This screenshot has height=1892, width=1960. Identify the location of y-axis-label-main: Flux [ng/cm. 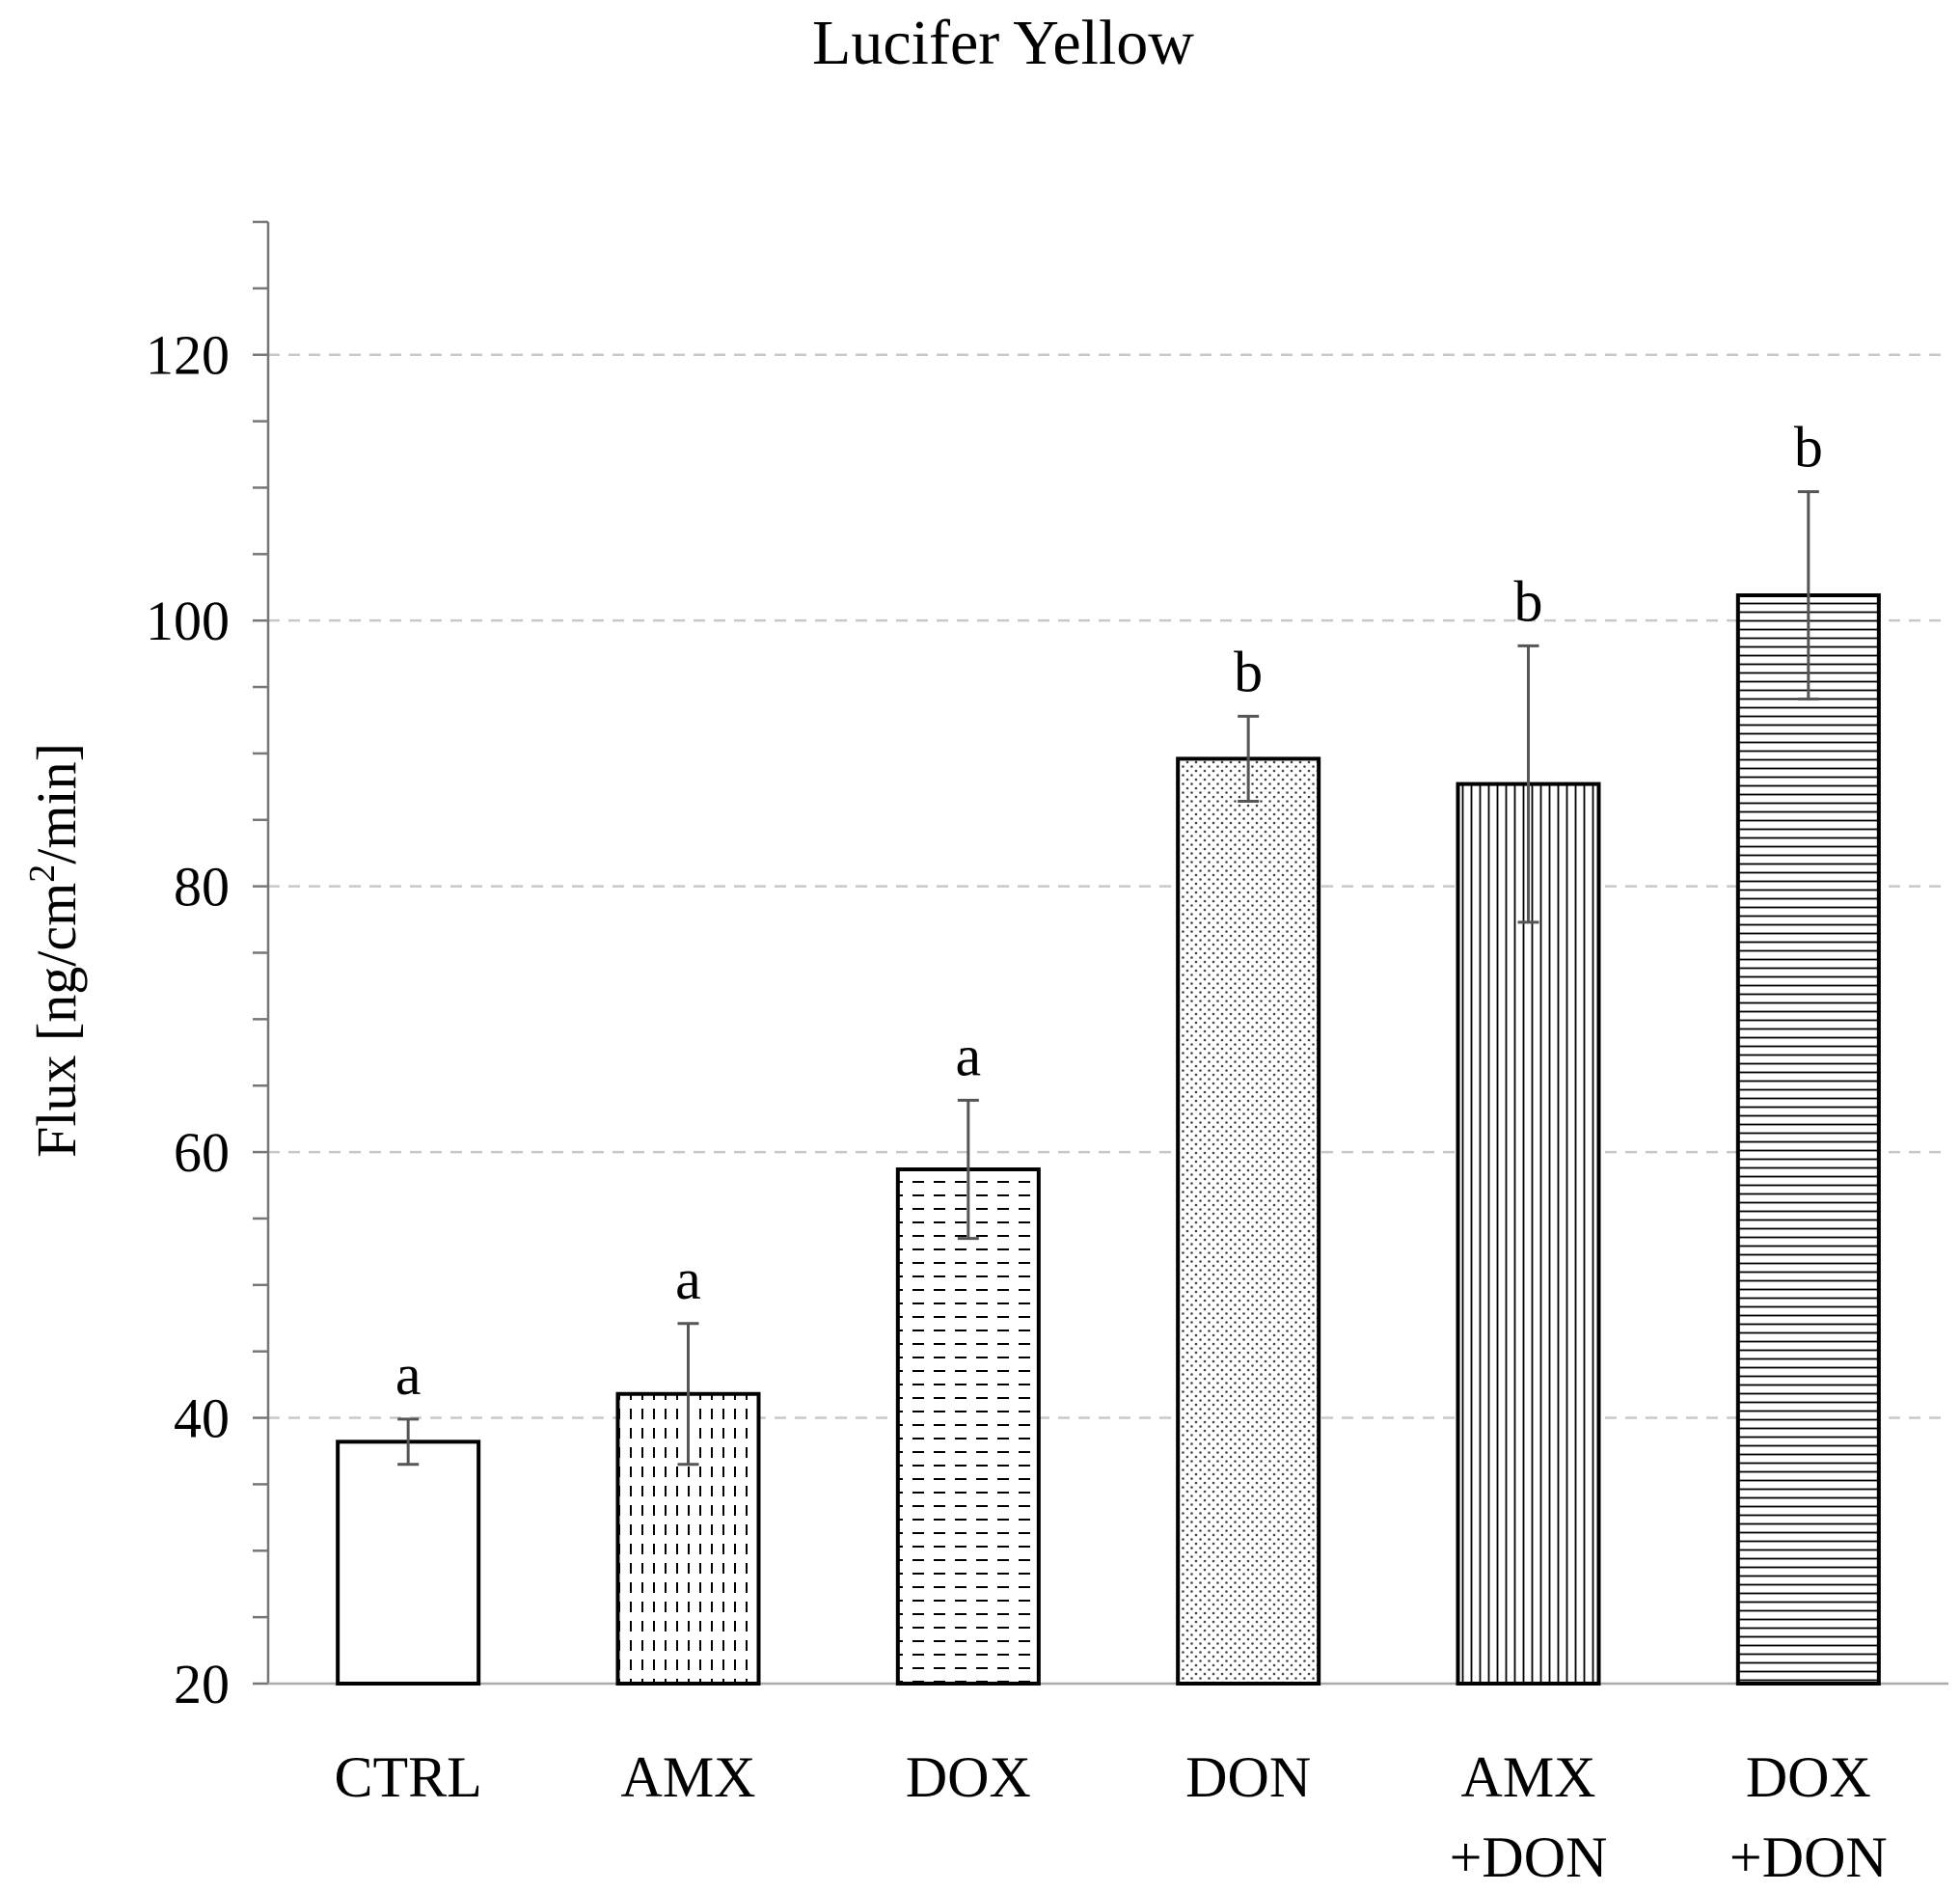
(56, 1020).